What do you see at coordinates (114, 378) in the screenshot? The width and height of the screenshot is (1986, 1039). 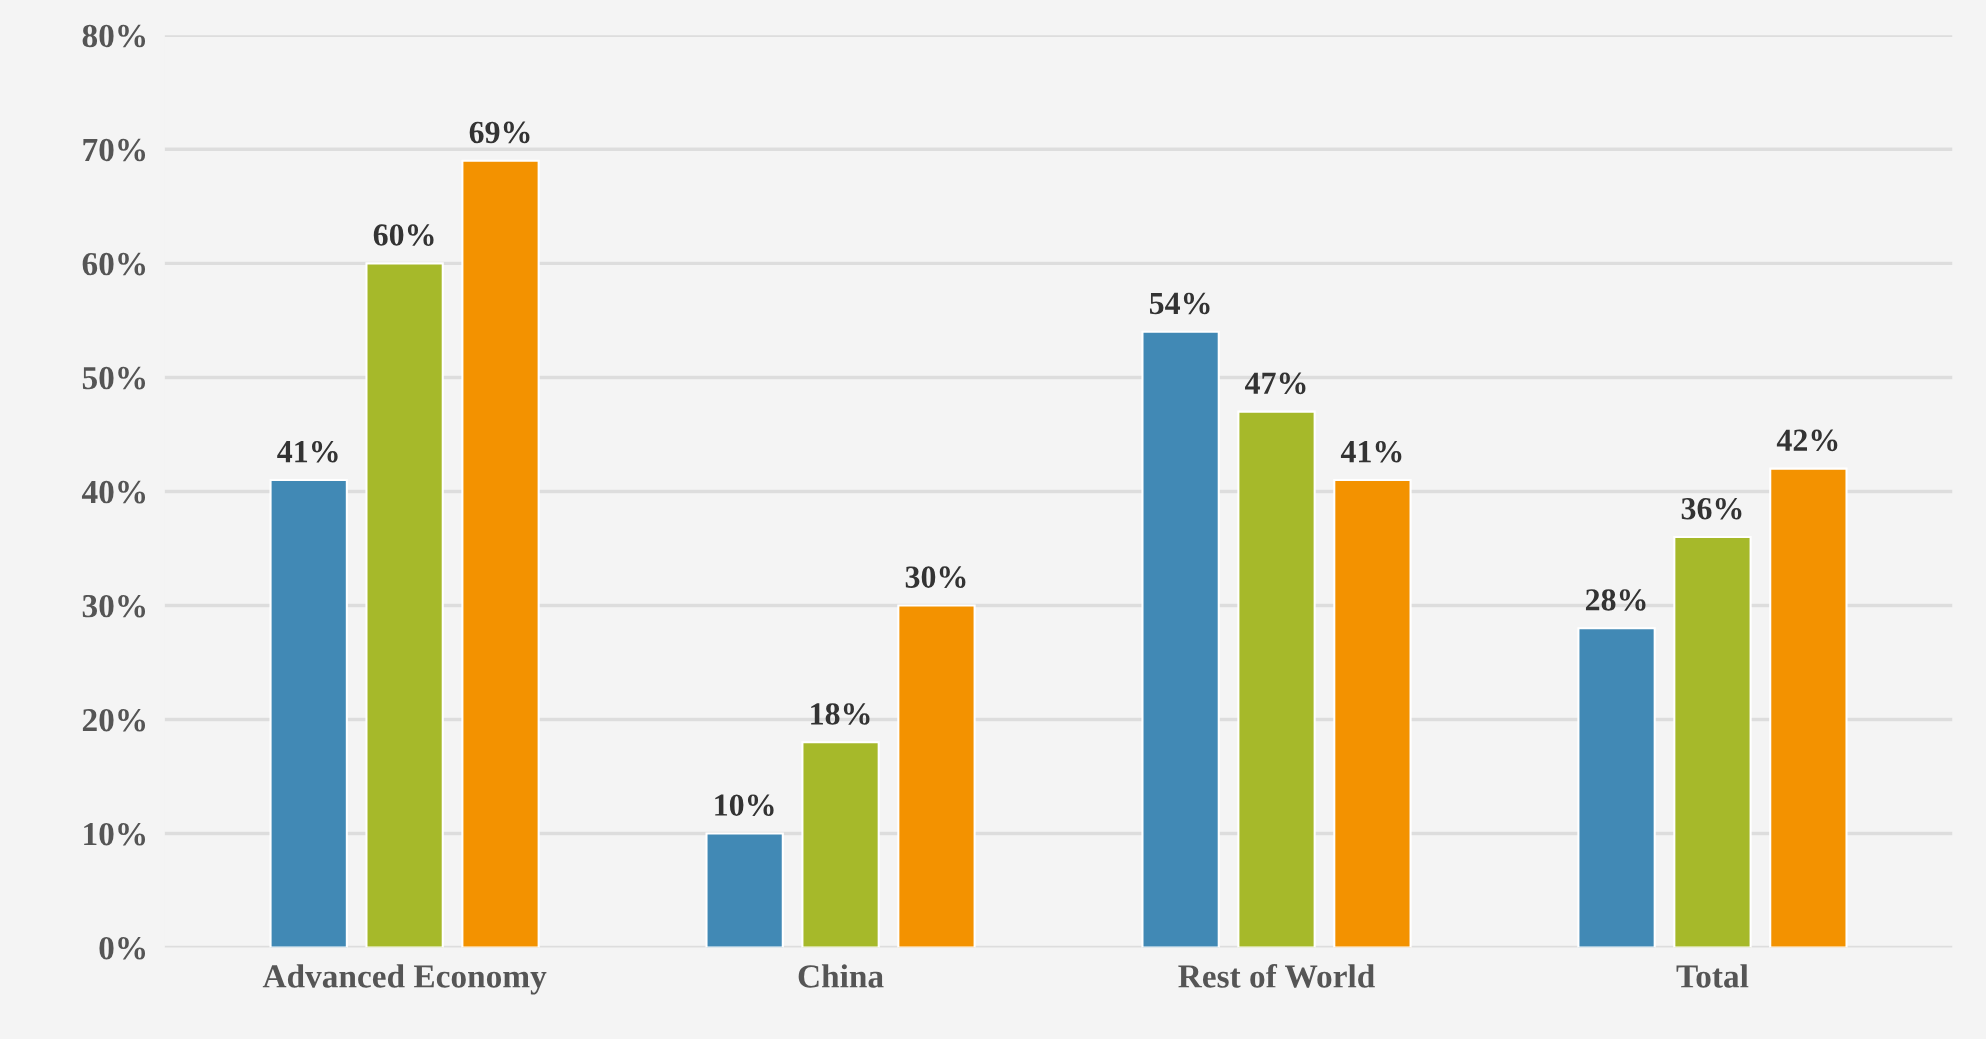 I see `y-tick-label: 50%` at bounding box center [114, 378].